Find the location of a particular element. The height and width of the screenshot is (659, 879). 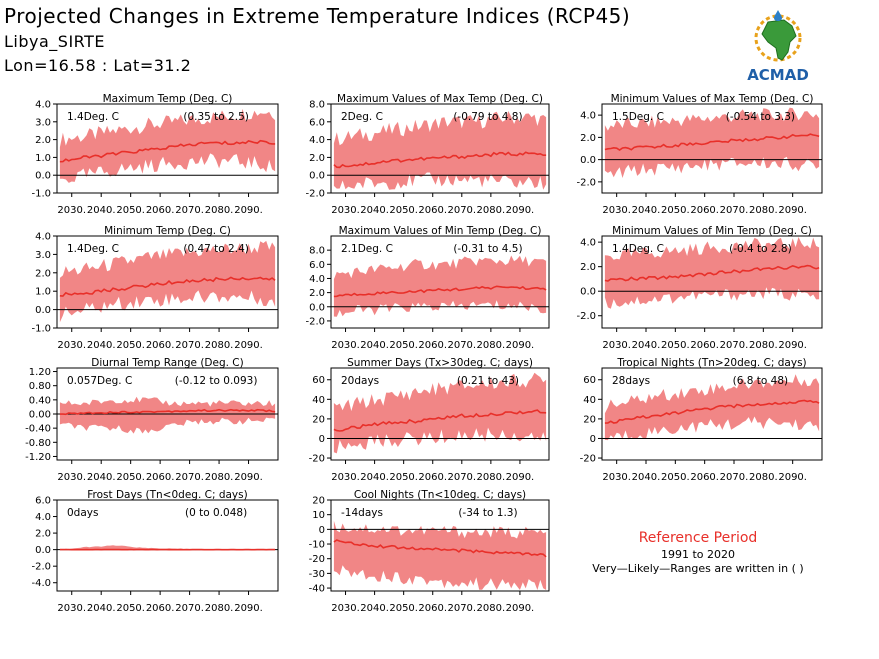

change-value: 28days is located at coordinates (631, 381).